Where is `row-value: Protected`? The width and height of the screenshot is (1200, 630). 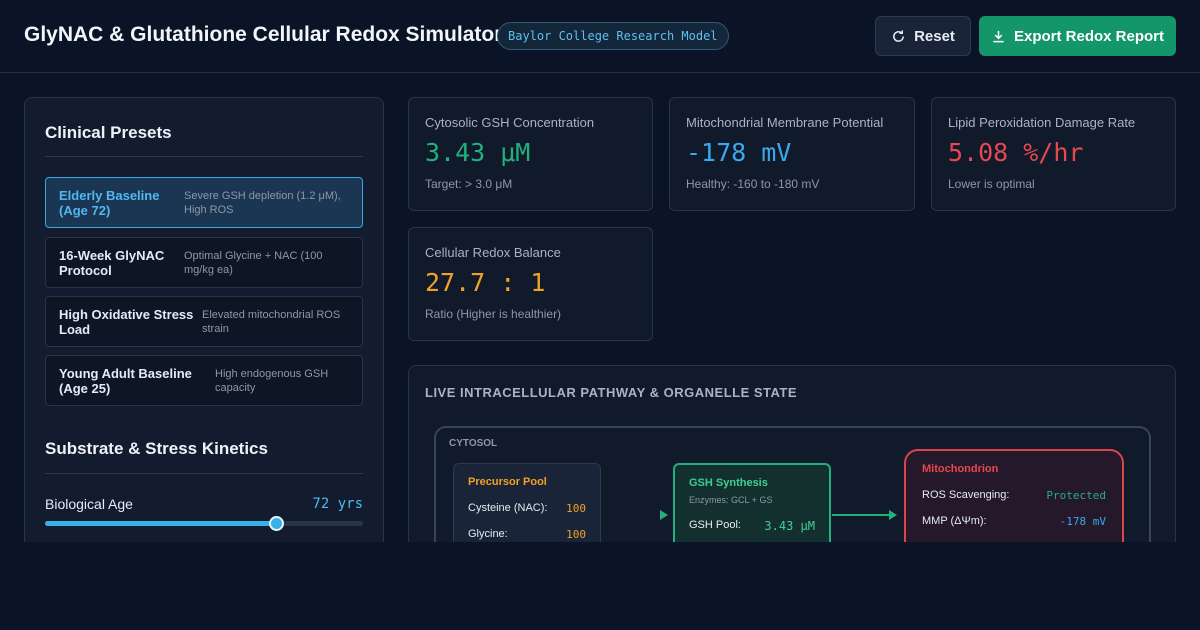 row-value: Protected is located at coordinates (1076, 495).